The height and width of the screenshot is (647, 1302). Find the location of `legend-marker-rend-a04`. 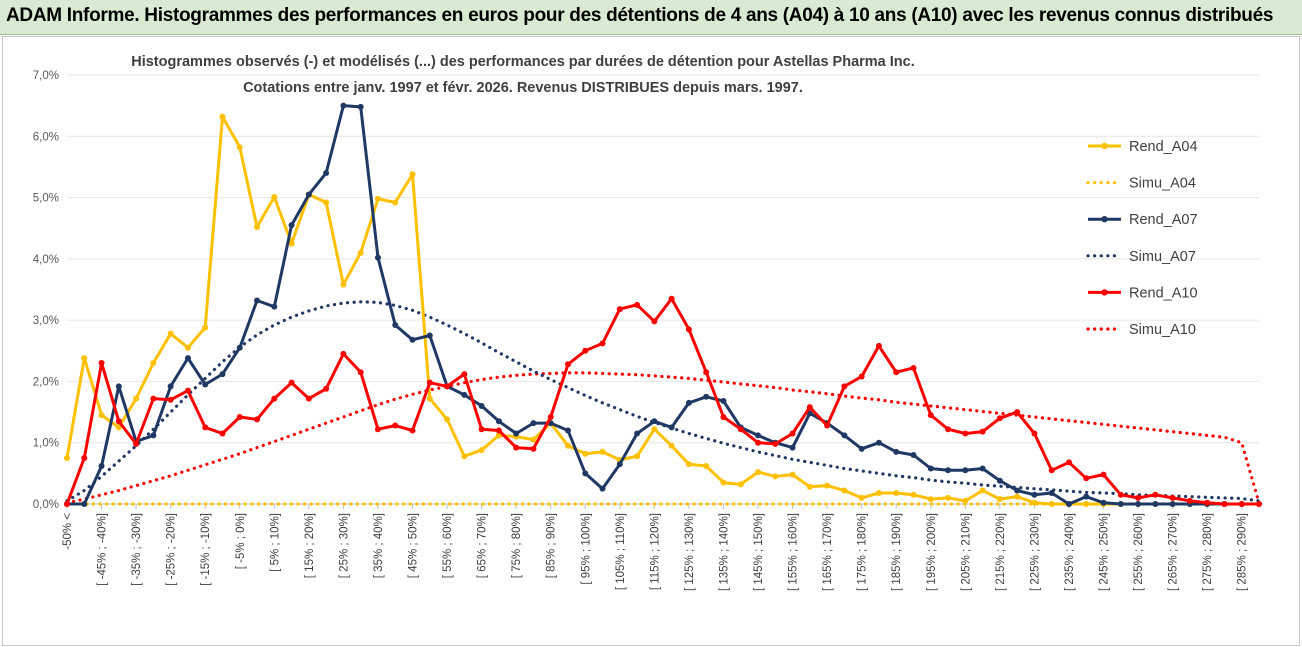

legend-marker-rend-a04 is located at coordinates (1104, 146).